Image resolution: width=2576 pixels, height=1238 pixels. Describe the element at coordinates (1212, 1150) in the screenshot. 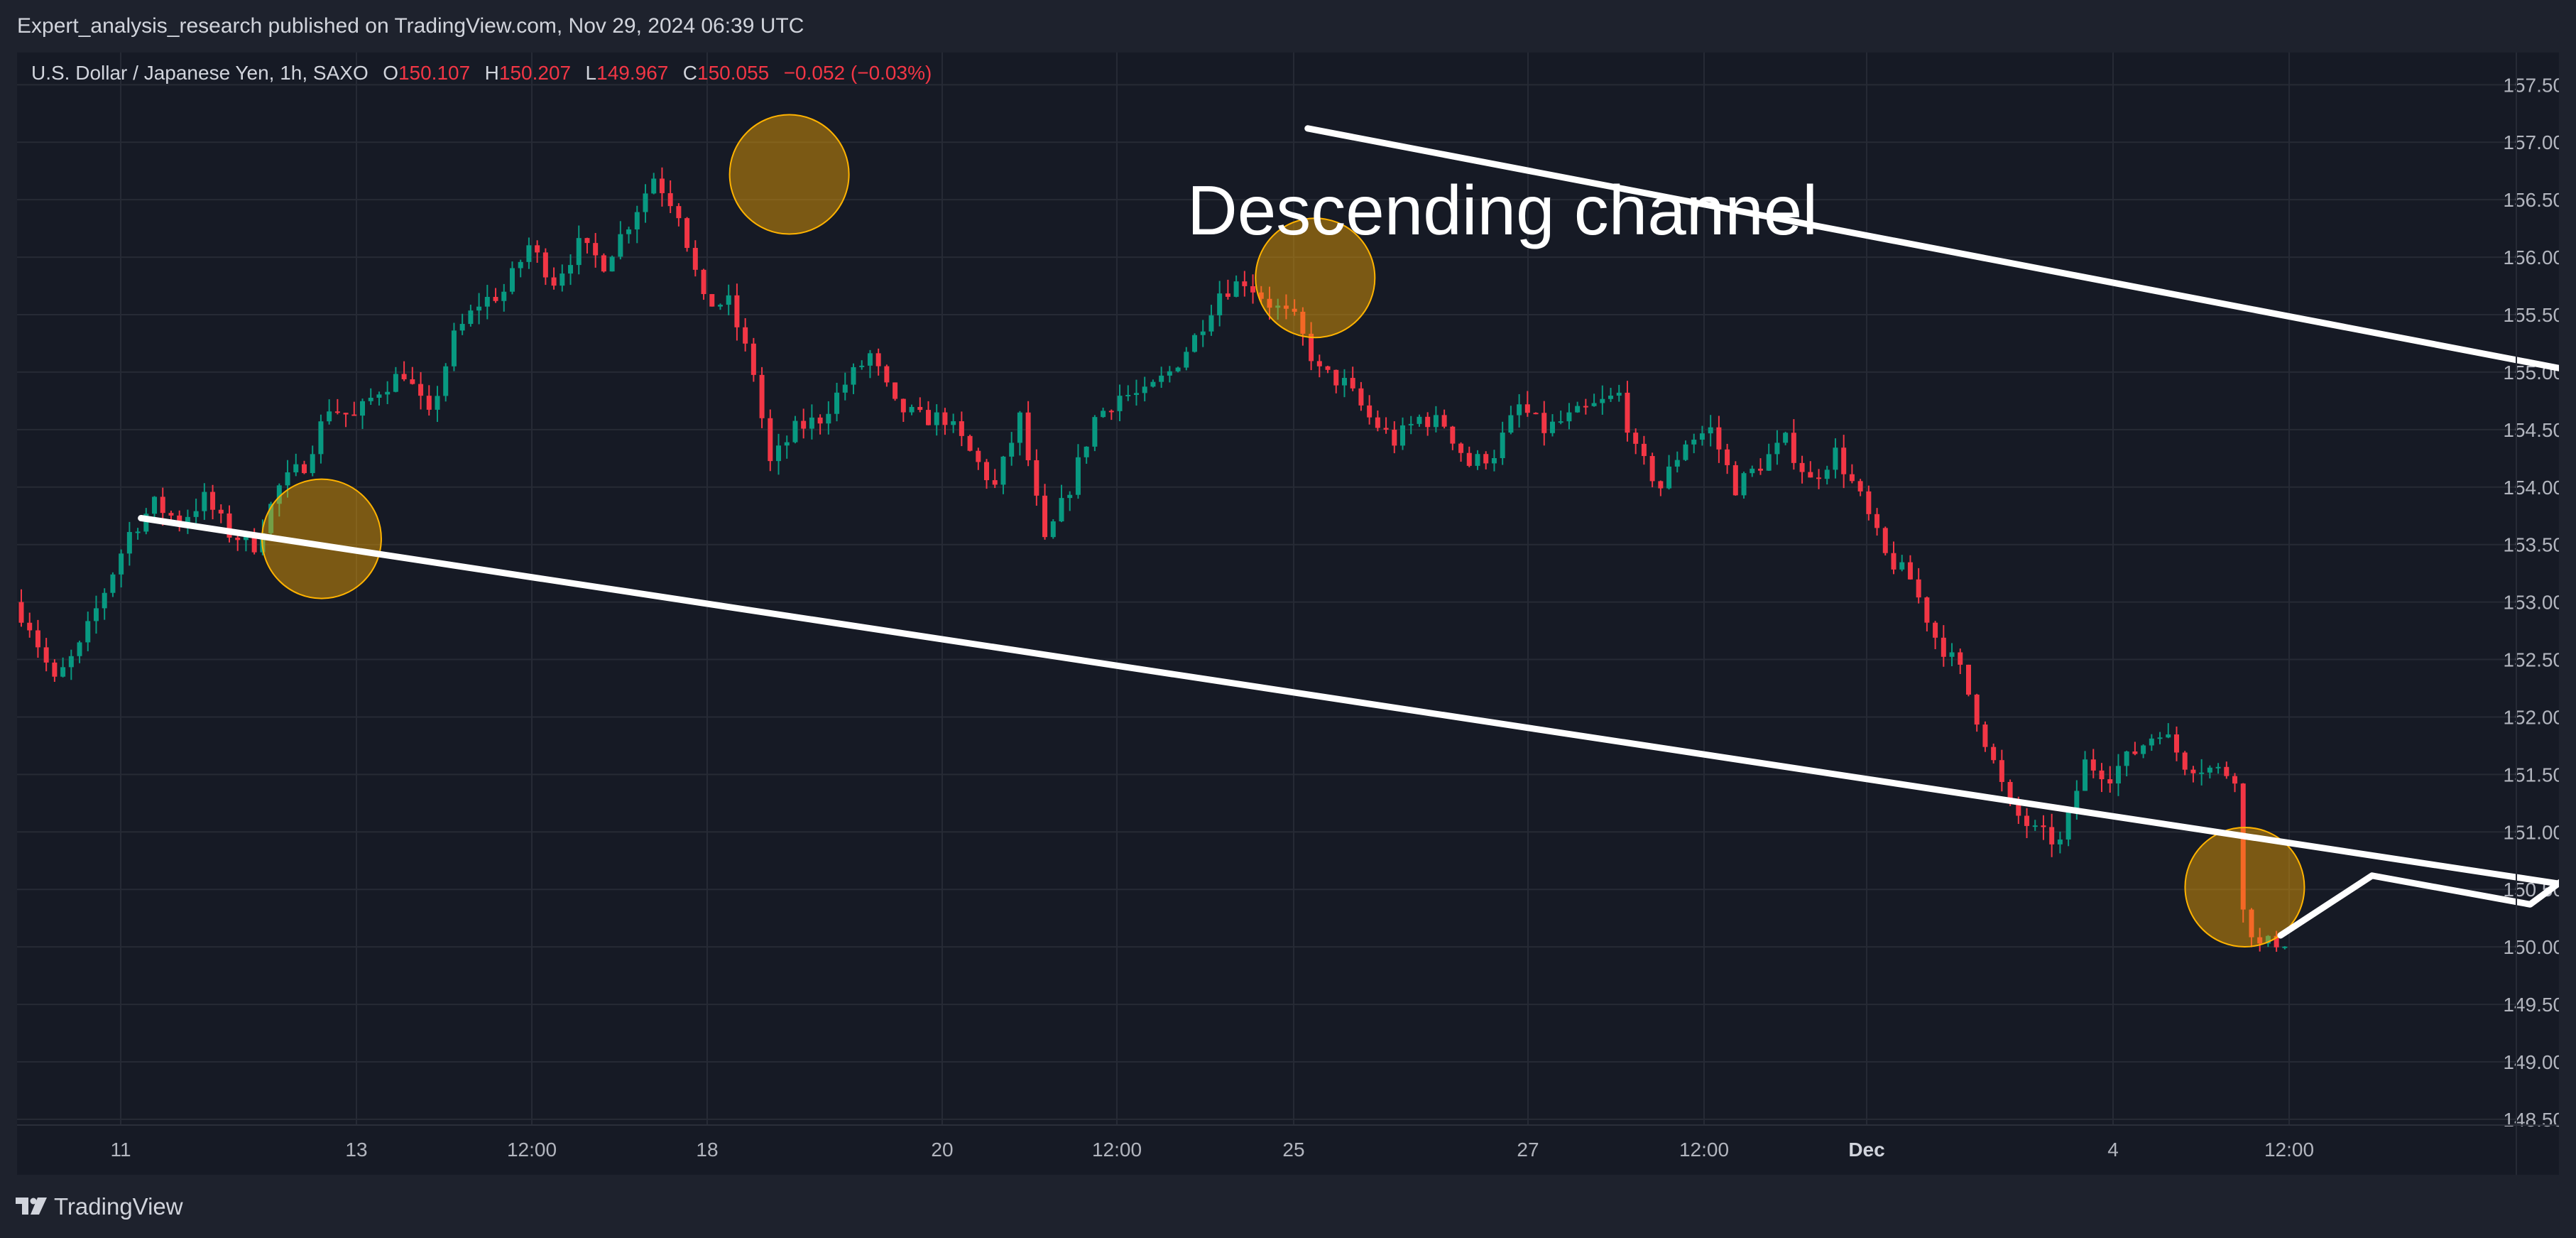

I see `time-scale: 11 13 12:00 18 20 12:00 25 27 12:00 Dec 4 12:00` at that location.